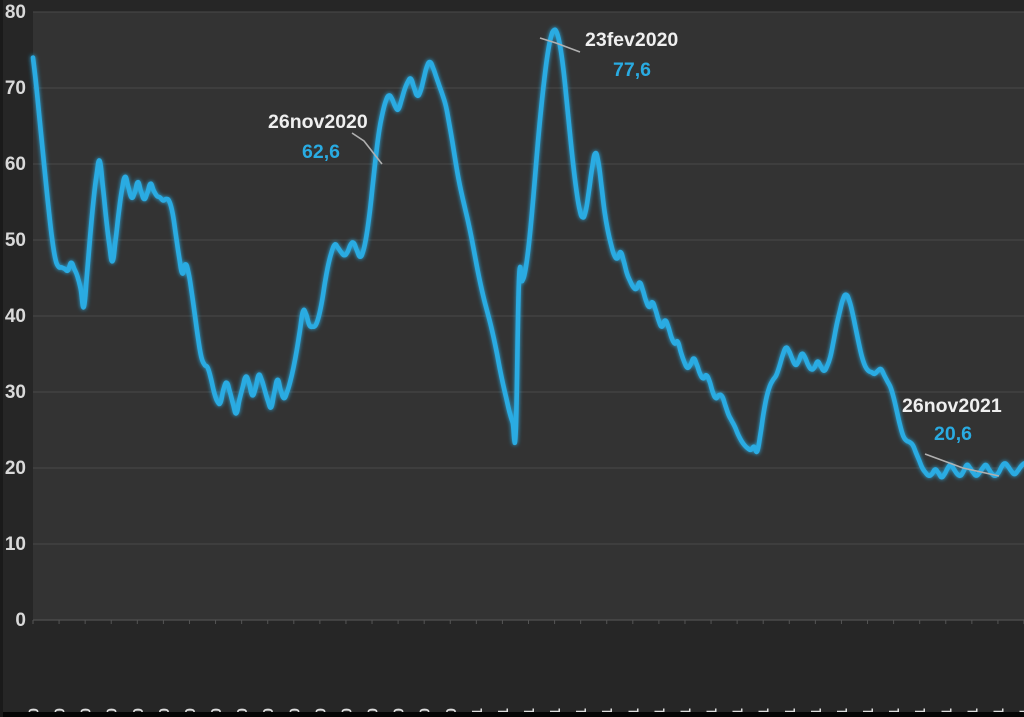  Describe the element at coordinates (632, 70) in the screenshot. I see `annotation-value: 77,6` at that location.